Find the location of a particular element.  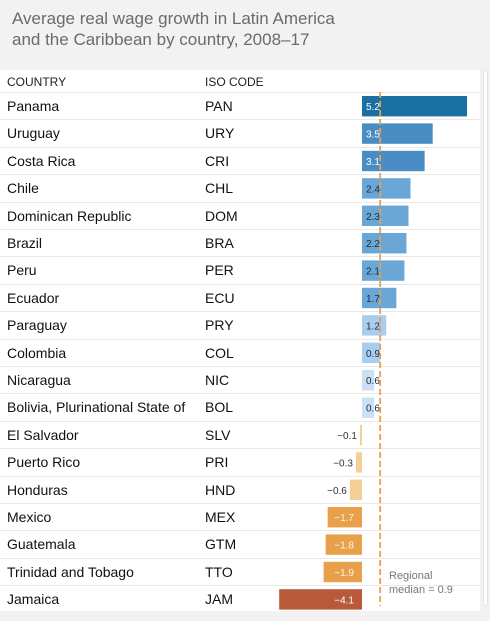

scrollbar-thumb is located at coordinates (485, 338).